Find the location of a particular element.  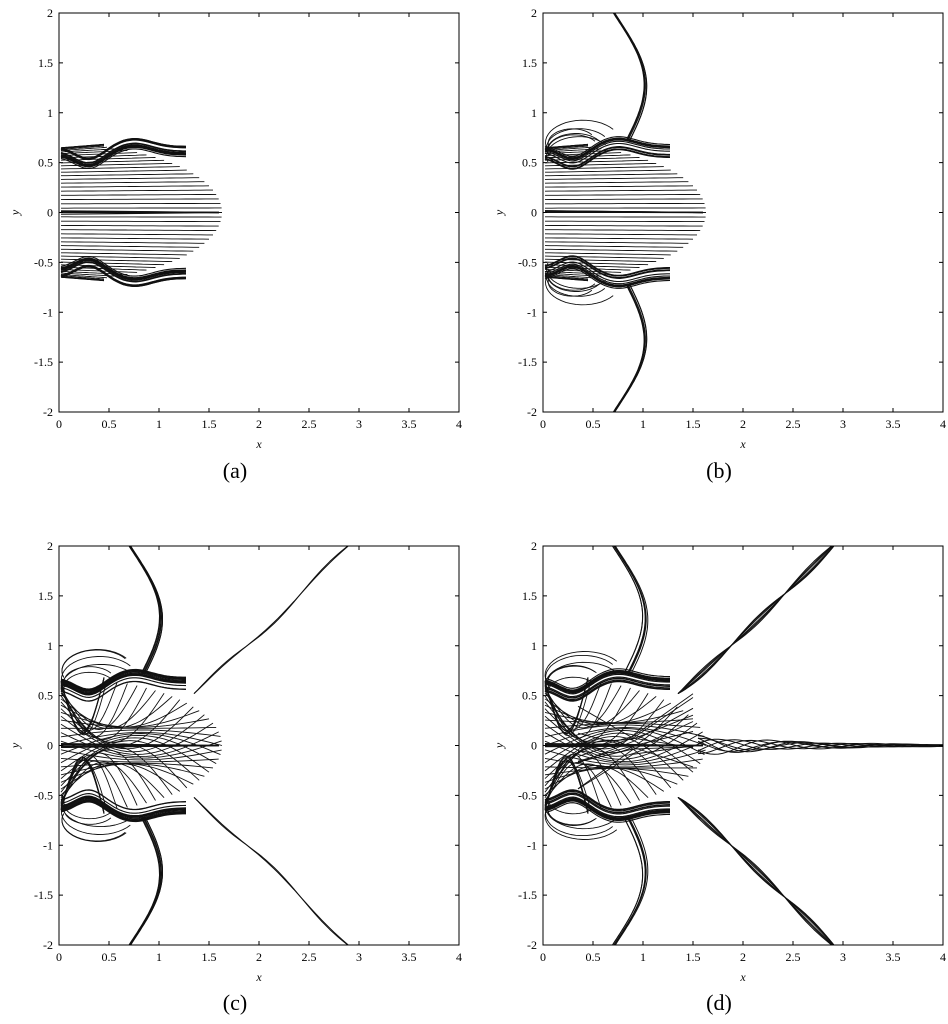

y-tick-label: -0.5 is located at coordinates (527, 795).